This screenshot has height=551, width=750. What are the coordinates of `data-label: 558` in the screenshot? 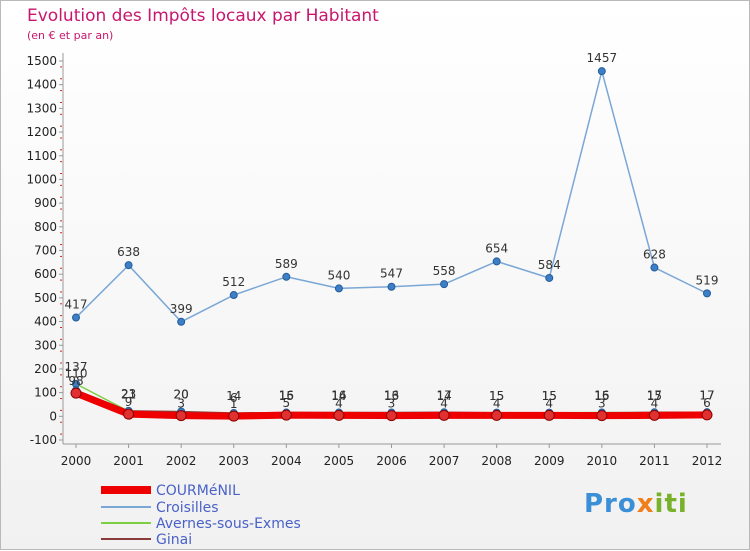 It's located at (444, 271).